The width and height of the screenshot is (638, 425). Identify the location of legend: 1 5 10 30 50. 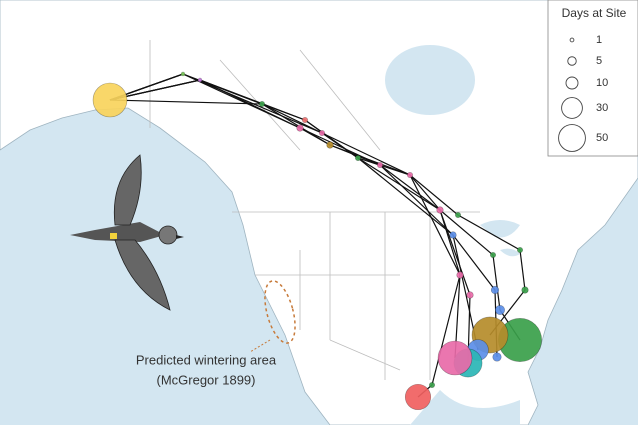
(583, 93).